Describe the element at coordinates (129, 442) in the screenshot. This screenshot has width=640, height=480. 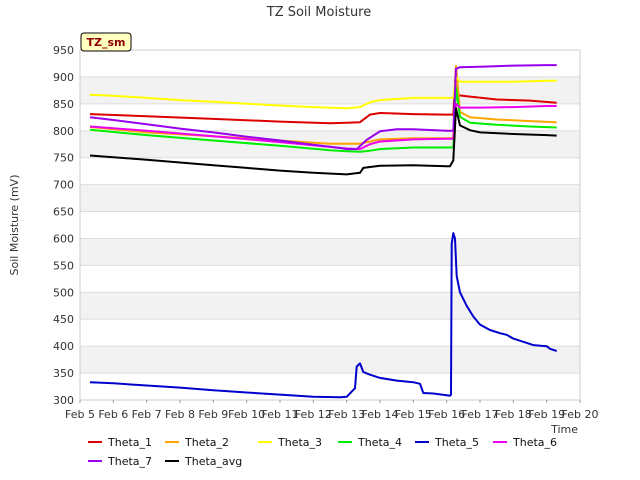
I see `legend-label-theta-1: Theta_1` at that location.